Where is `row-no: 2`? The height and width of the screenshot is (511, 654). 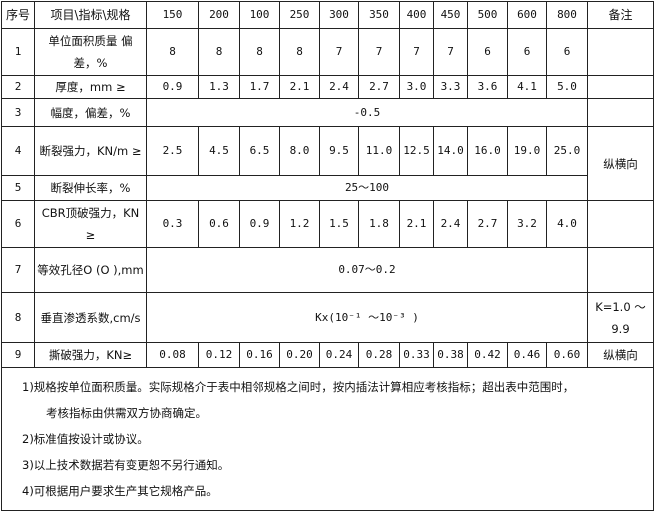
row-no: 2 is located at coordinates (18, 87).